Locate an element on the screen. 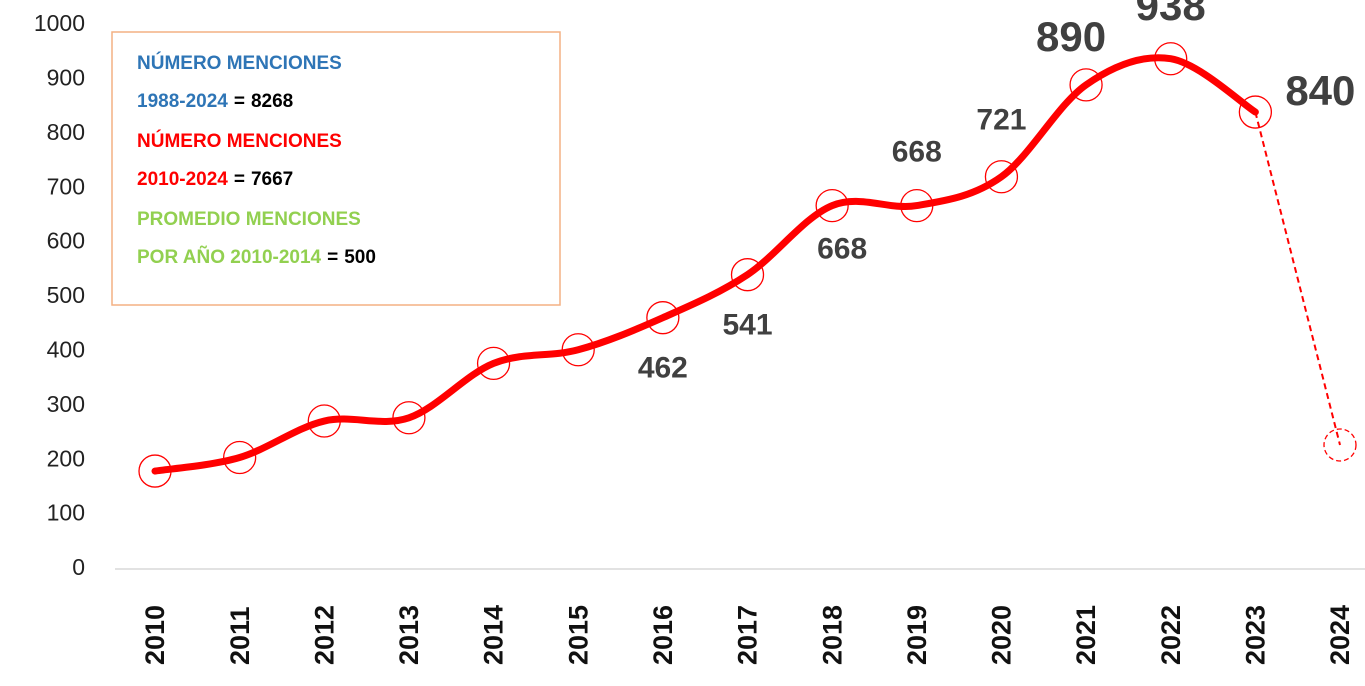  legend-range: POR AÑO 2010-2014 is located at coordinates (229, 257).